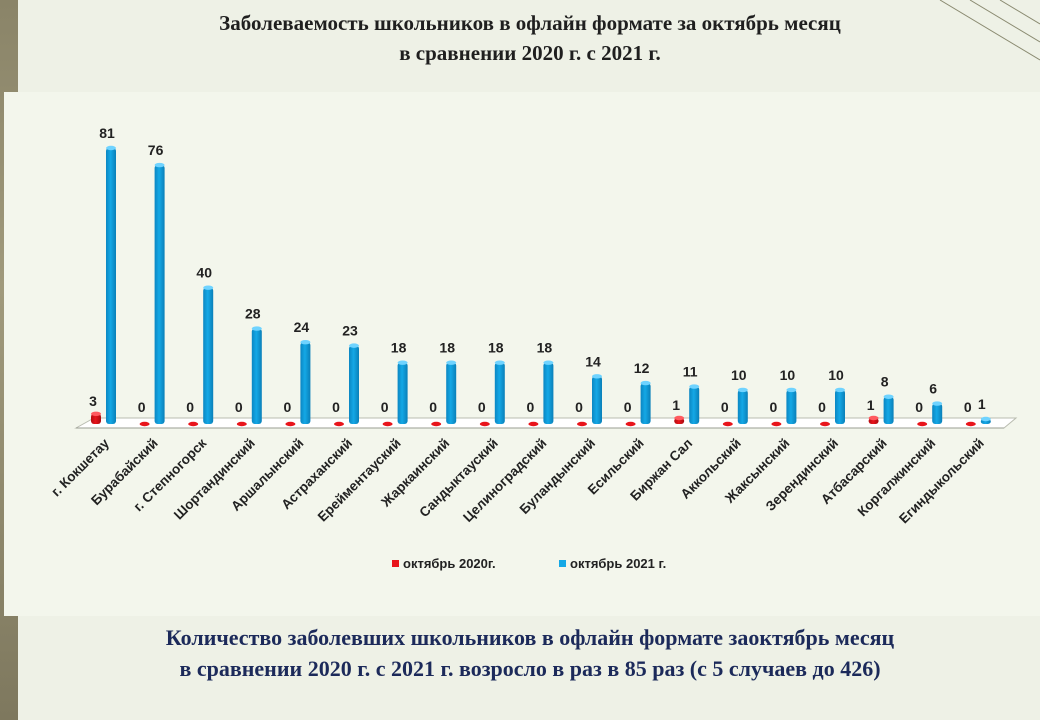 The image size is (1040, 720). I want to click on legend-label-2021: октябрь 2021 г., so click(618, 563).